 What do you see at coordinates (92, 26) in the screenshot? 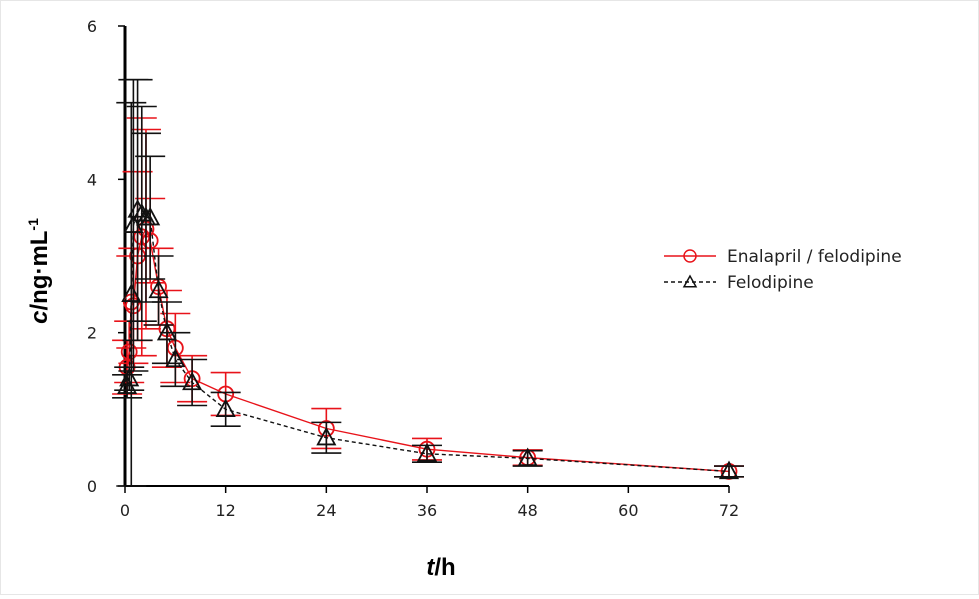
I see `y-tick-label: 6` at bounding box center [92, 26].